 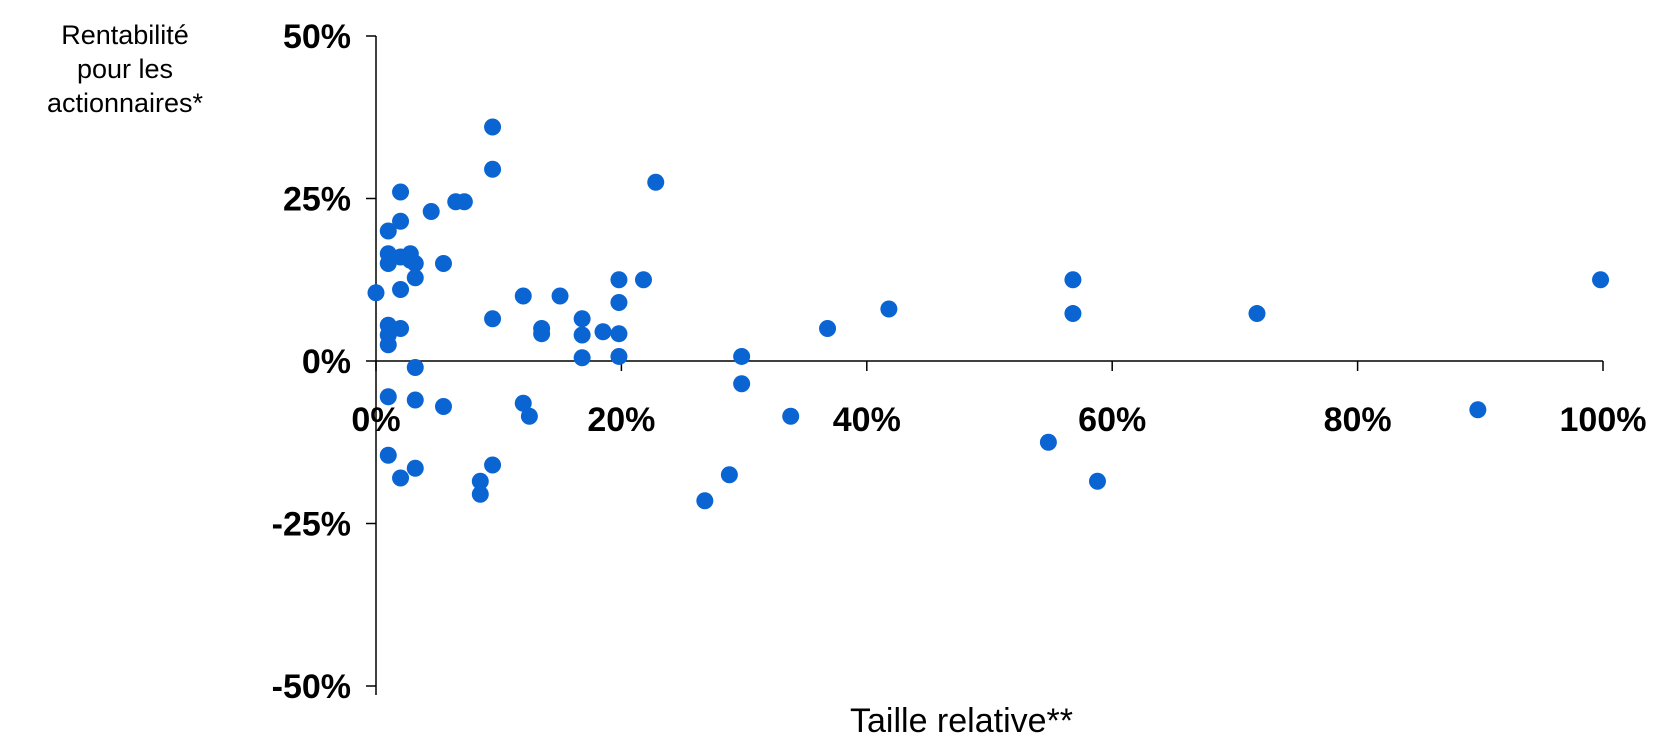 I want to click on x-axis-label: Taille relative**, so click(x=961, y=721).